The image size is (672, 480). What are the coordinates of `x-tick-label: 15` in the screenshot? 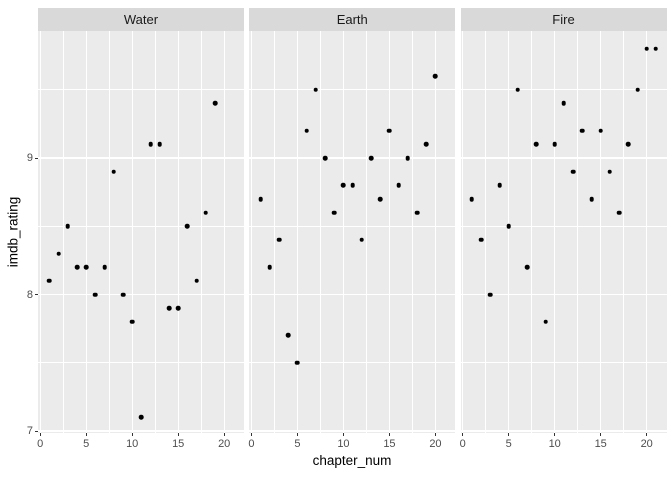 It's located at (178, 443).